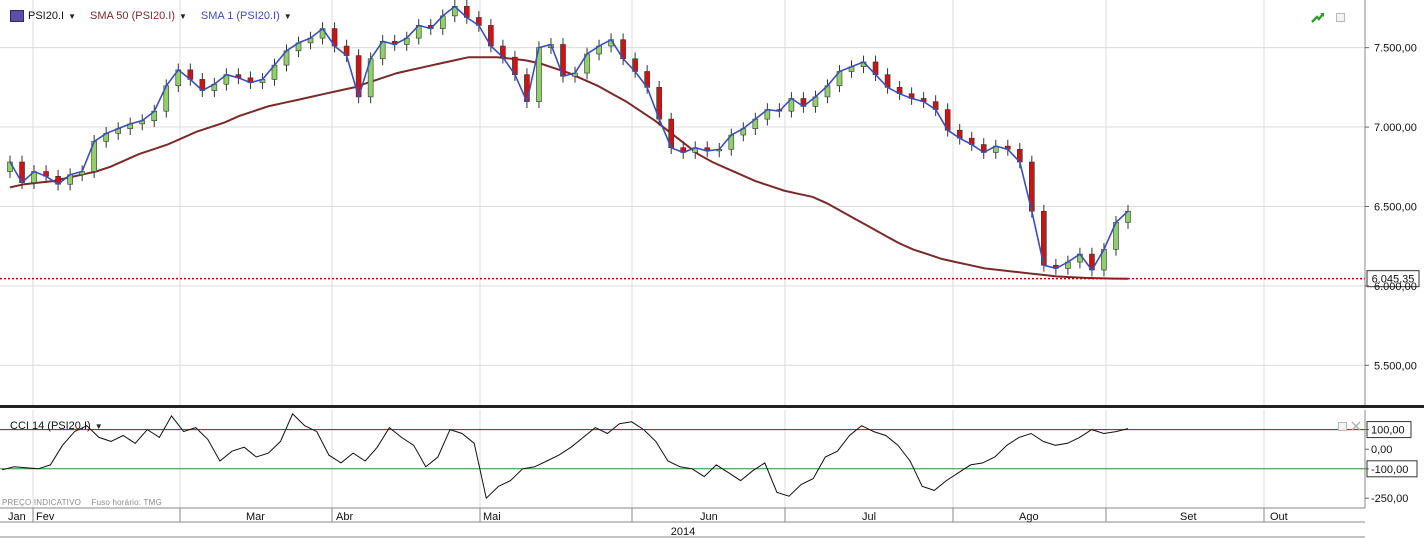 The height and width of the screenshot is (538, 1424). I want to click on sma50-legend-item: SMA 50 (PSI20.I) ▼, so click(138, 16).